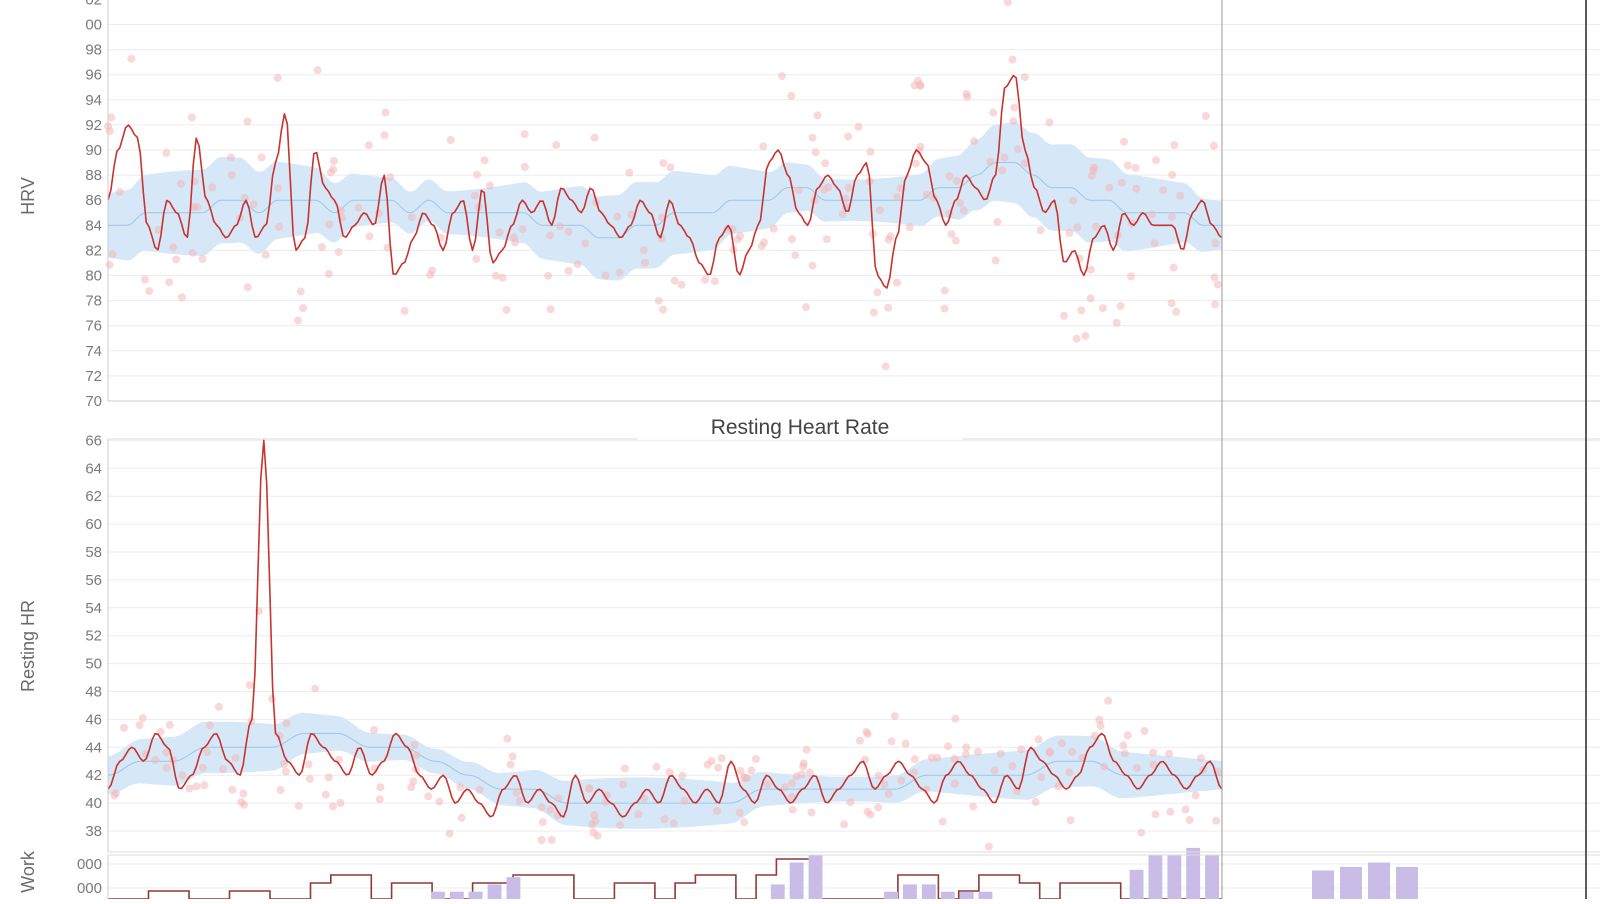 The height and width of the screenshot is (904, 1600). I want to click on y-tick-label-0-4: 78, so click(93, 301).